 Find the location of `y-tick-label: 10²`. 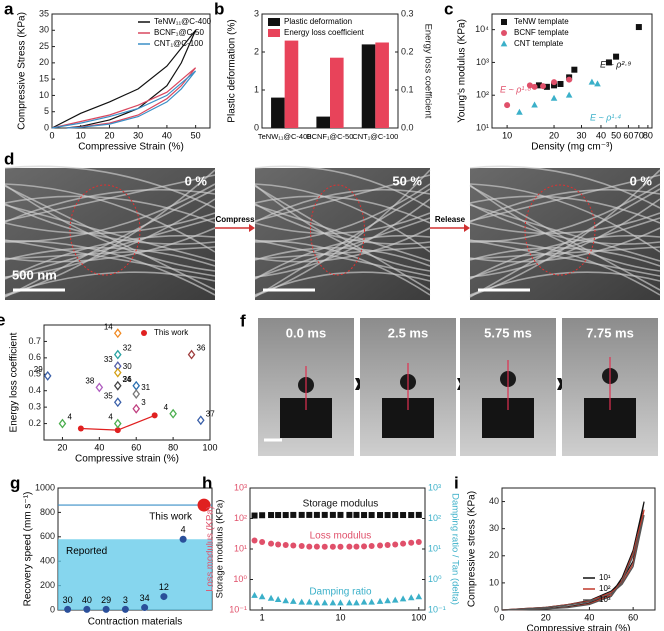

y-tick-label: 10² is located at coordinates (482, 95).